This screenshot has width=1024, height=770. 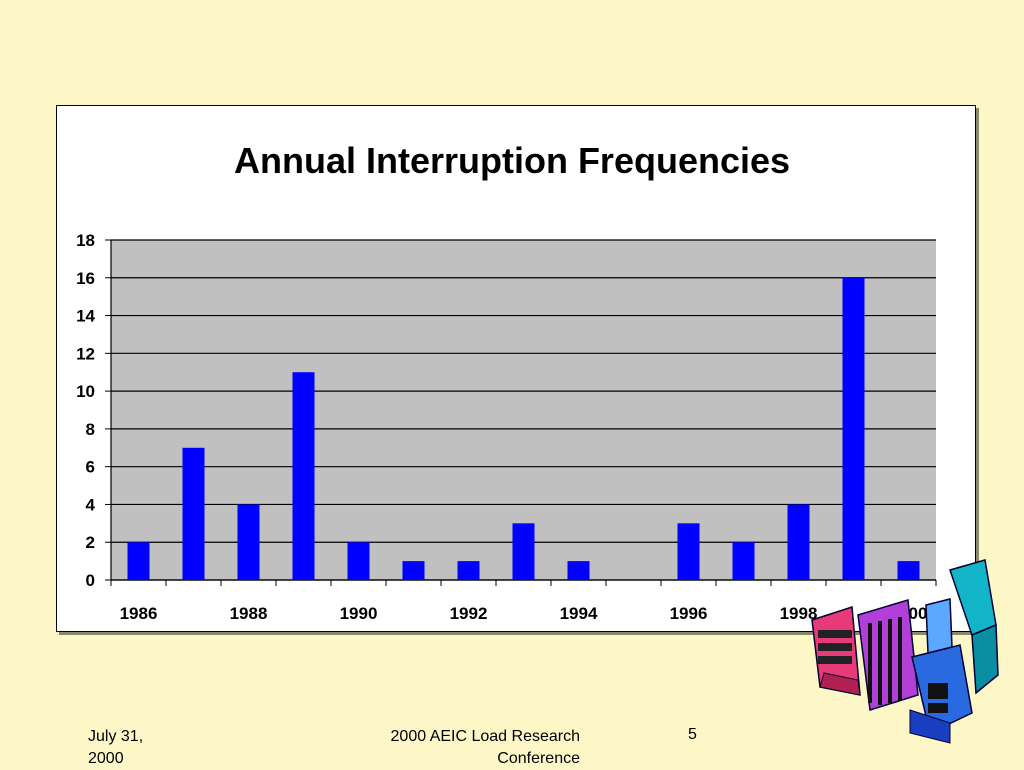 I want to click on bar-1986, so click(x=138, y=561).